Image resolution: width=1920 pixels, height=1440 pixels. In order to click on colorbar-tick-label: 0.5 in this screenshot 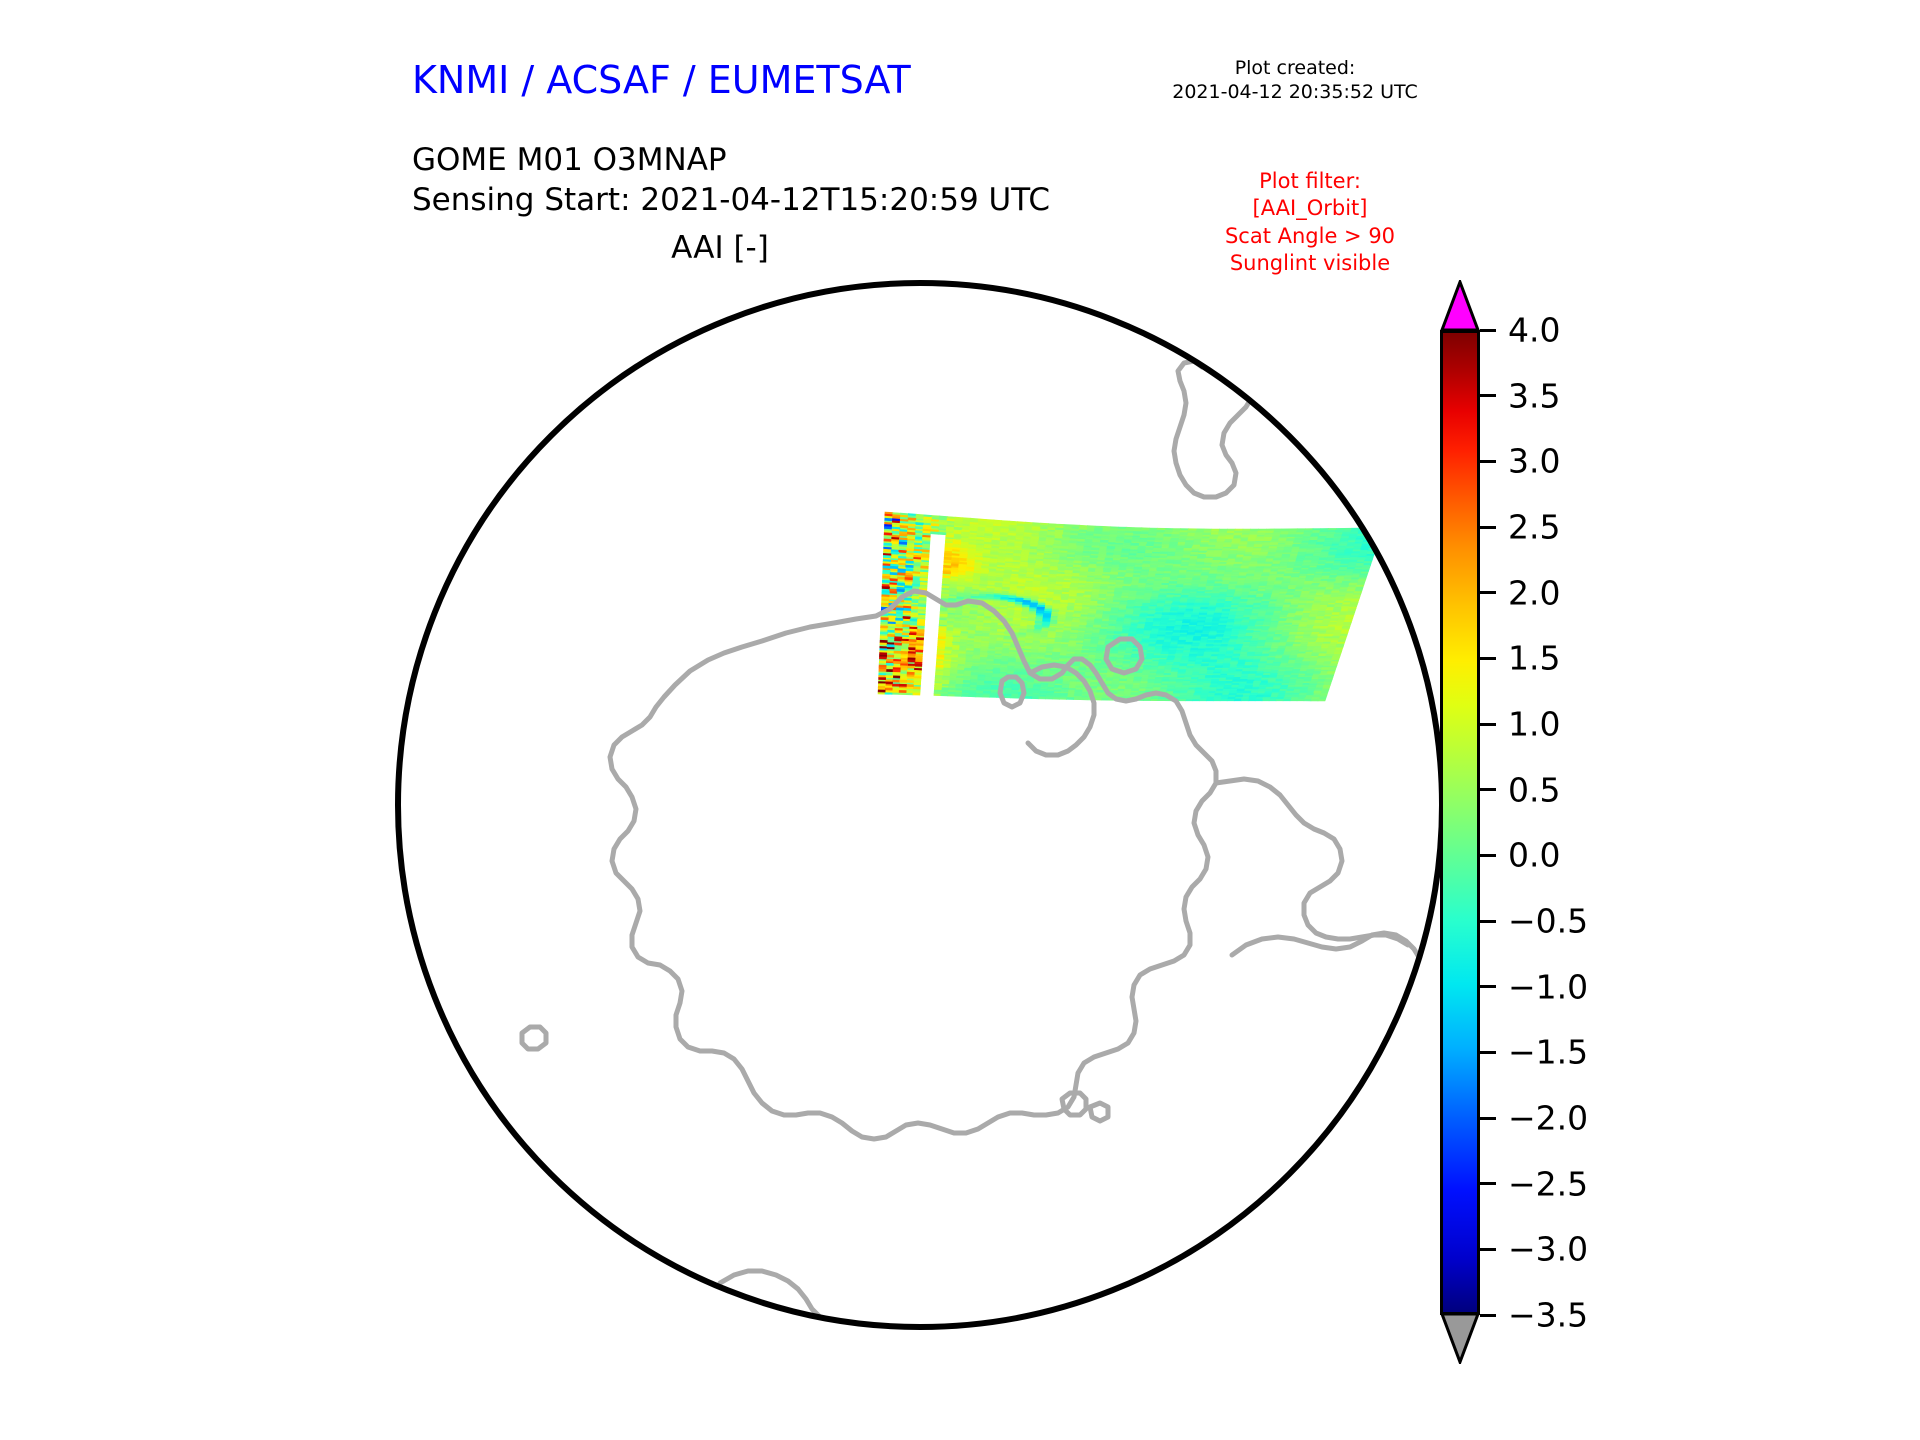, I will do `click(1534, 790)`.